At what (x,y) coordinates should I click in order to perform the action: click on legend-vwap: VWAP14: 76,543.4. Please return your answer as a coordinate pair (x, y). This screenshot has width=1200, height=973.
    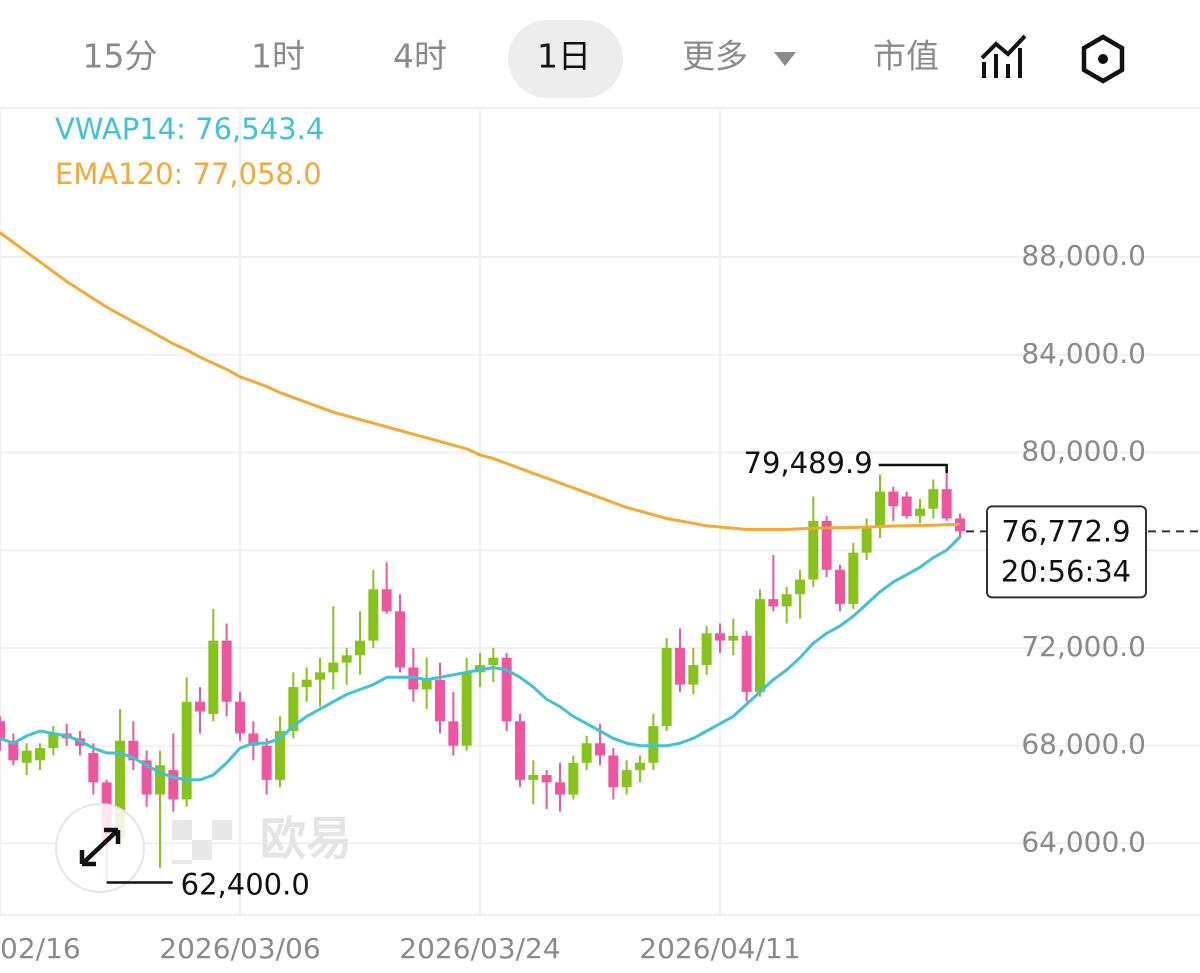
    Looking at the image, I should click on (189, 129).